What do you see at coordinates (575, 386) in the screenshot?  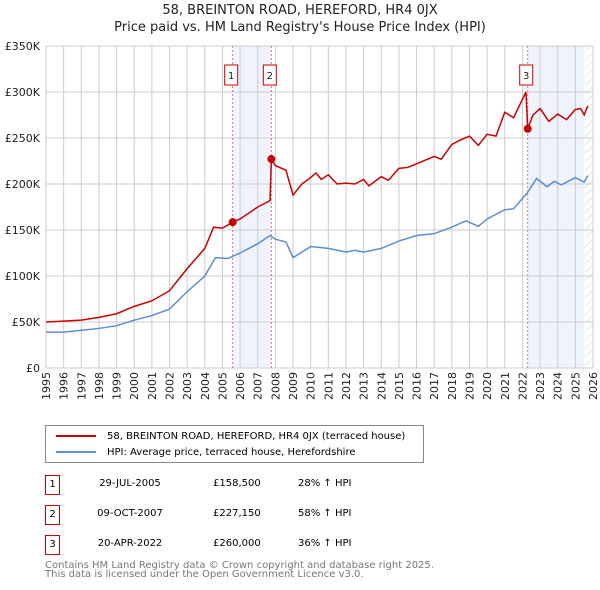 I see `x-tick-label: 2025` at bounding box center [575, 386].